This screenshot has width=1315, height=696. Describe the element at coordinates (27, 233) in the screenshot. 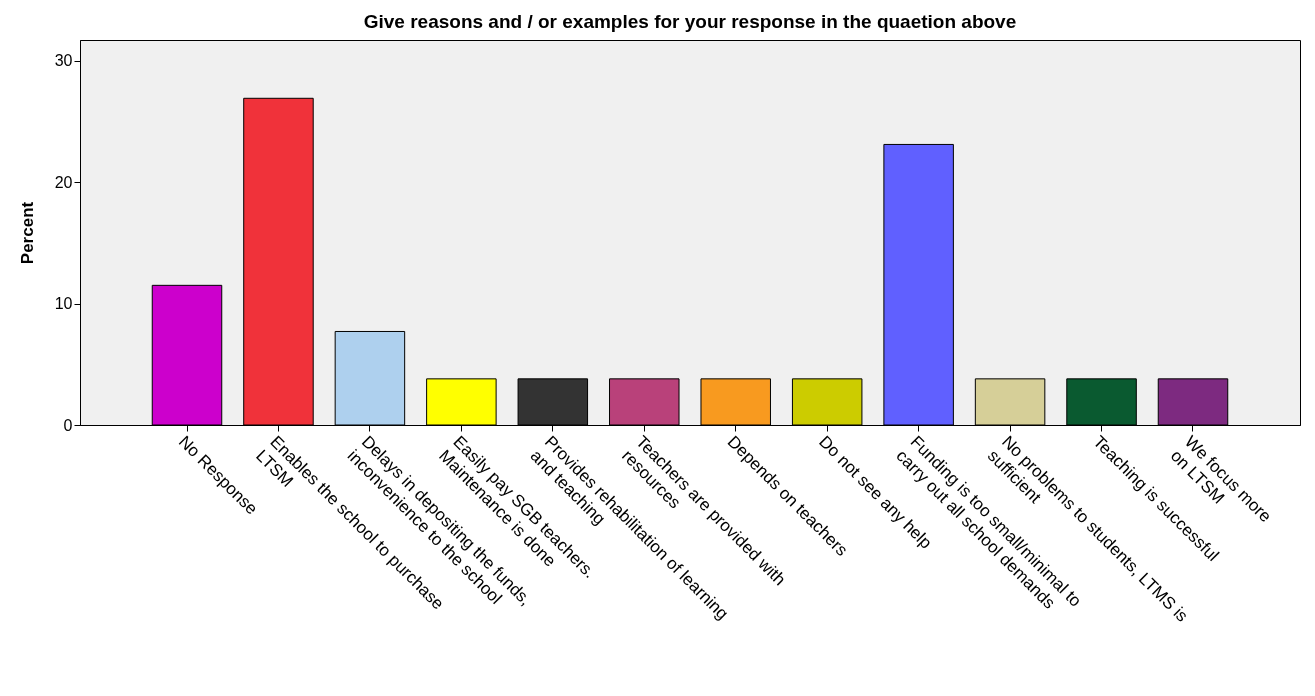

I see `y-axis-title: Percent` at that location.